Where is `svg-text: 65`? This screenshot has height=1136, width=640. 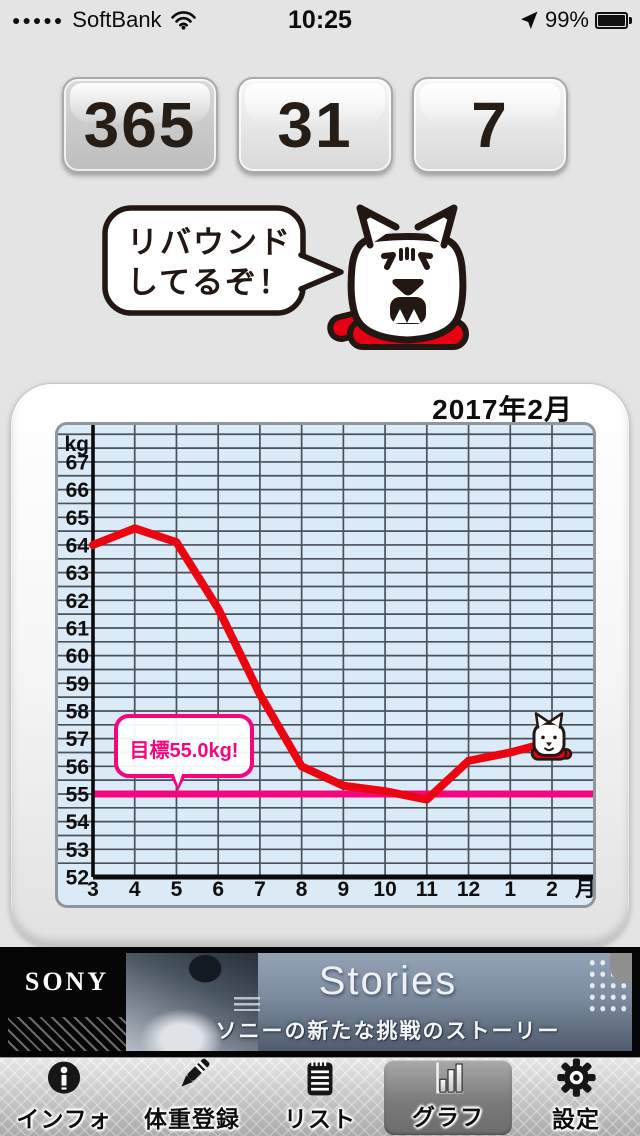 svg-text: 65 is located at coordinates (78, 518).